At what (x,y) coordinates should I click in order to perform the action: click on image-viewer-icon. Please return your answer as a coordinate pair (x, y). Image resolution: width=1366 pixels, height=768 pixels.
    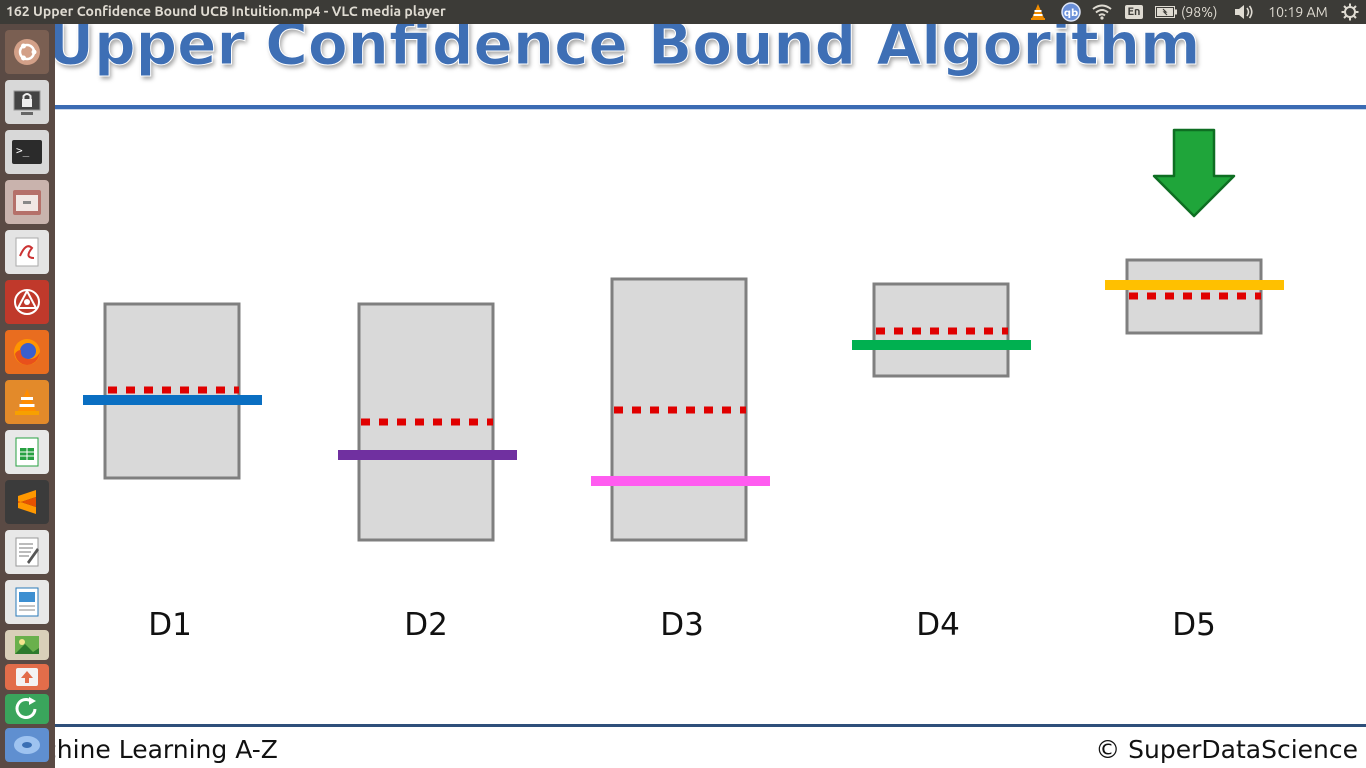
    Looking at the image, I should click on (27, 645).